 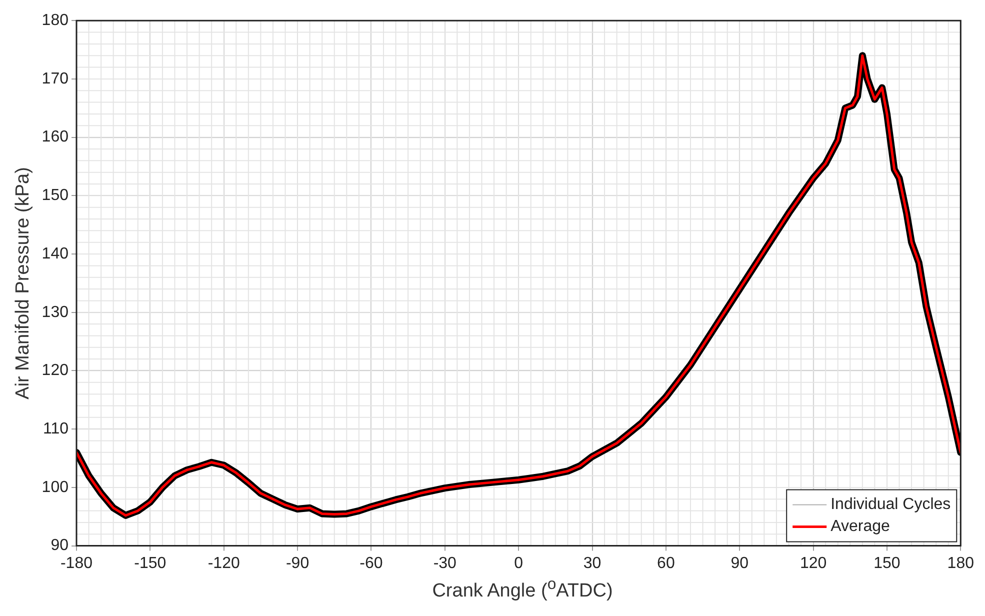 I want to click on x-tick-label: -90, so click(x=298, y=563).